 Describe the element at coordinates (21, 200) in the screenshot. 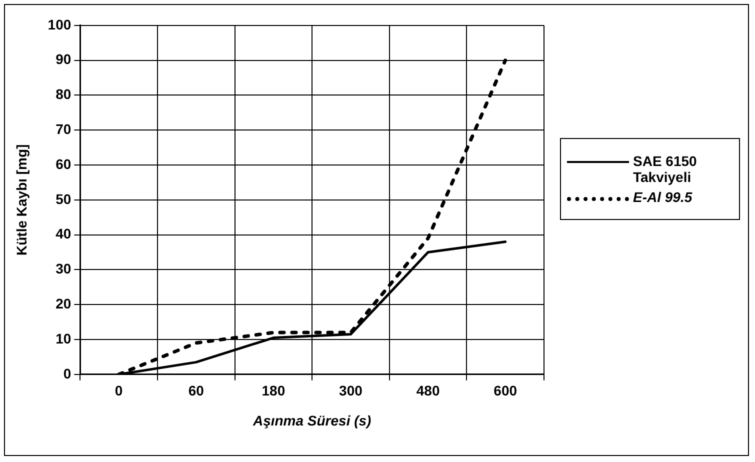

I see `y-axis-title: Kütle Kaybı [mg]` at that location.